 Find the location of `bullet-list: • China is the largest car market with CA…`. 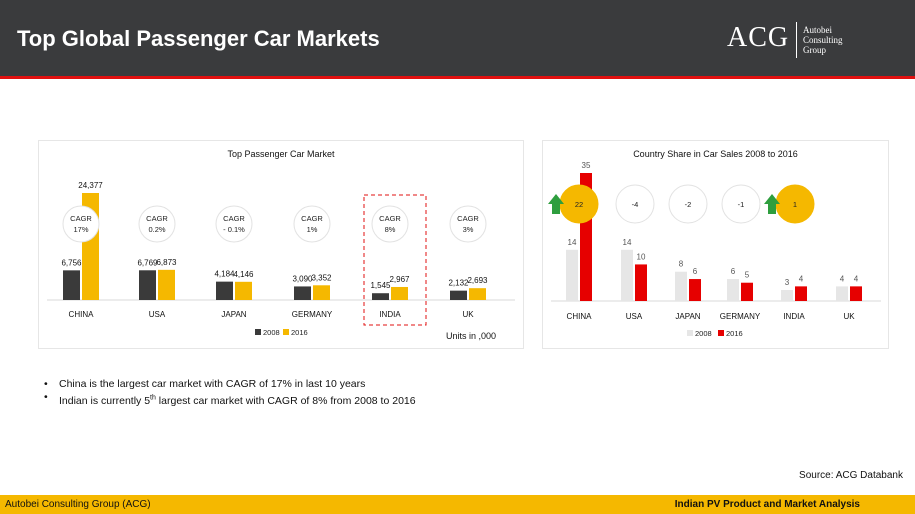

bullet-list: • China is the largest car market with CA… is located at coordinates (230, 393).